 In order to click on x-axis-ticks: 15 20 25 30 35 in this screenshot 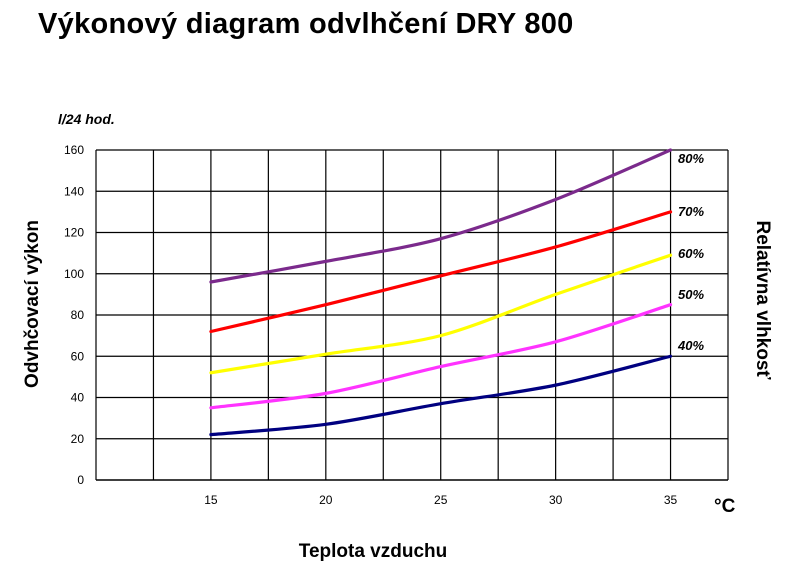, I will do `click(440, 500)`.